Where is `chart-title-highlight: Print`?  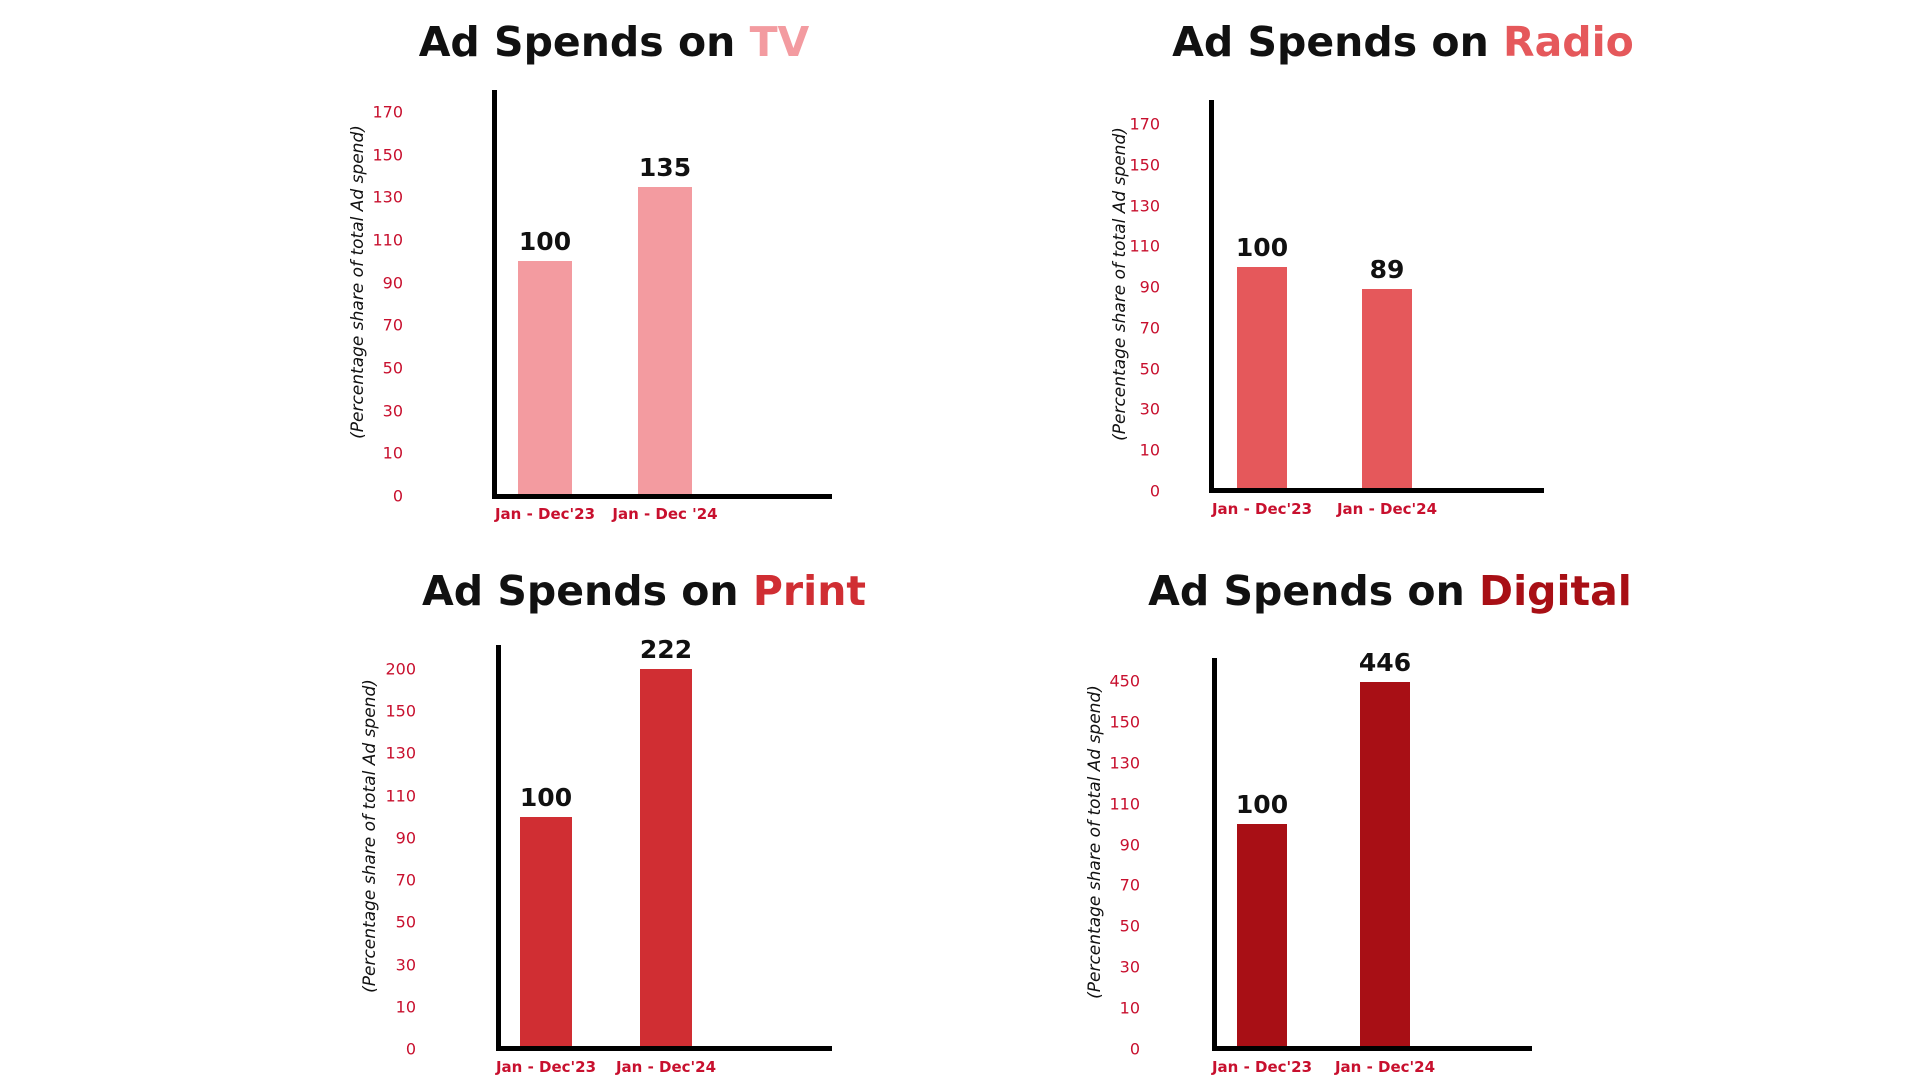
chart-title-highlight: Print is located at coordinates (809, 591).